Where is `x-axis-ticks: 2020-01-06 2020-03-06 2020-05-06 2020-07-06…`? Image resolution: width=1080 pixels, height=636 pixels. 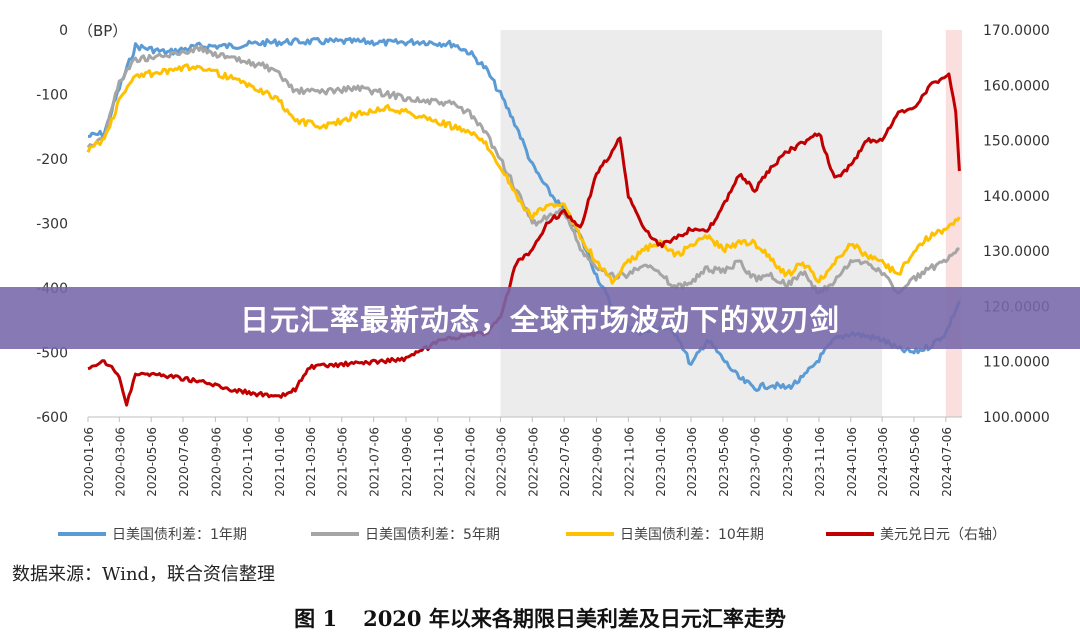
x-axis-ticks: 2020-01-06 2020-03-06 2020-05-06 2020-07-06… is located at coordinates (518, 457).